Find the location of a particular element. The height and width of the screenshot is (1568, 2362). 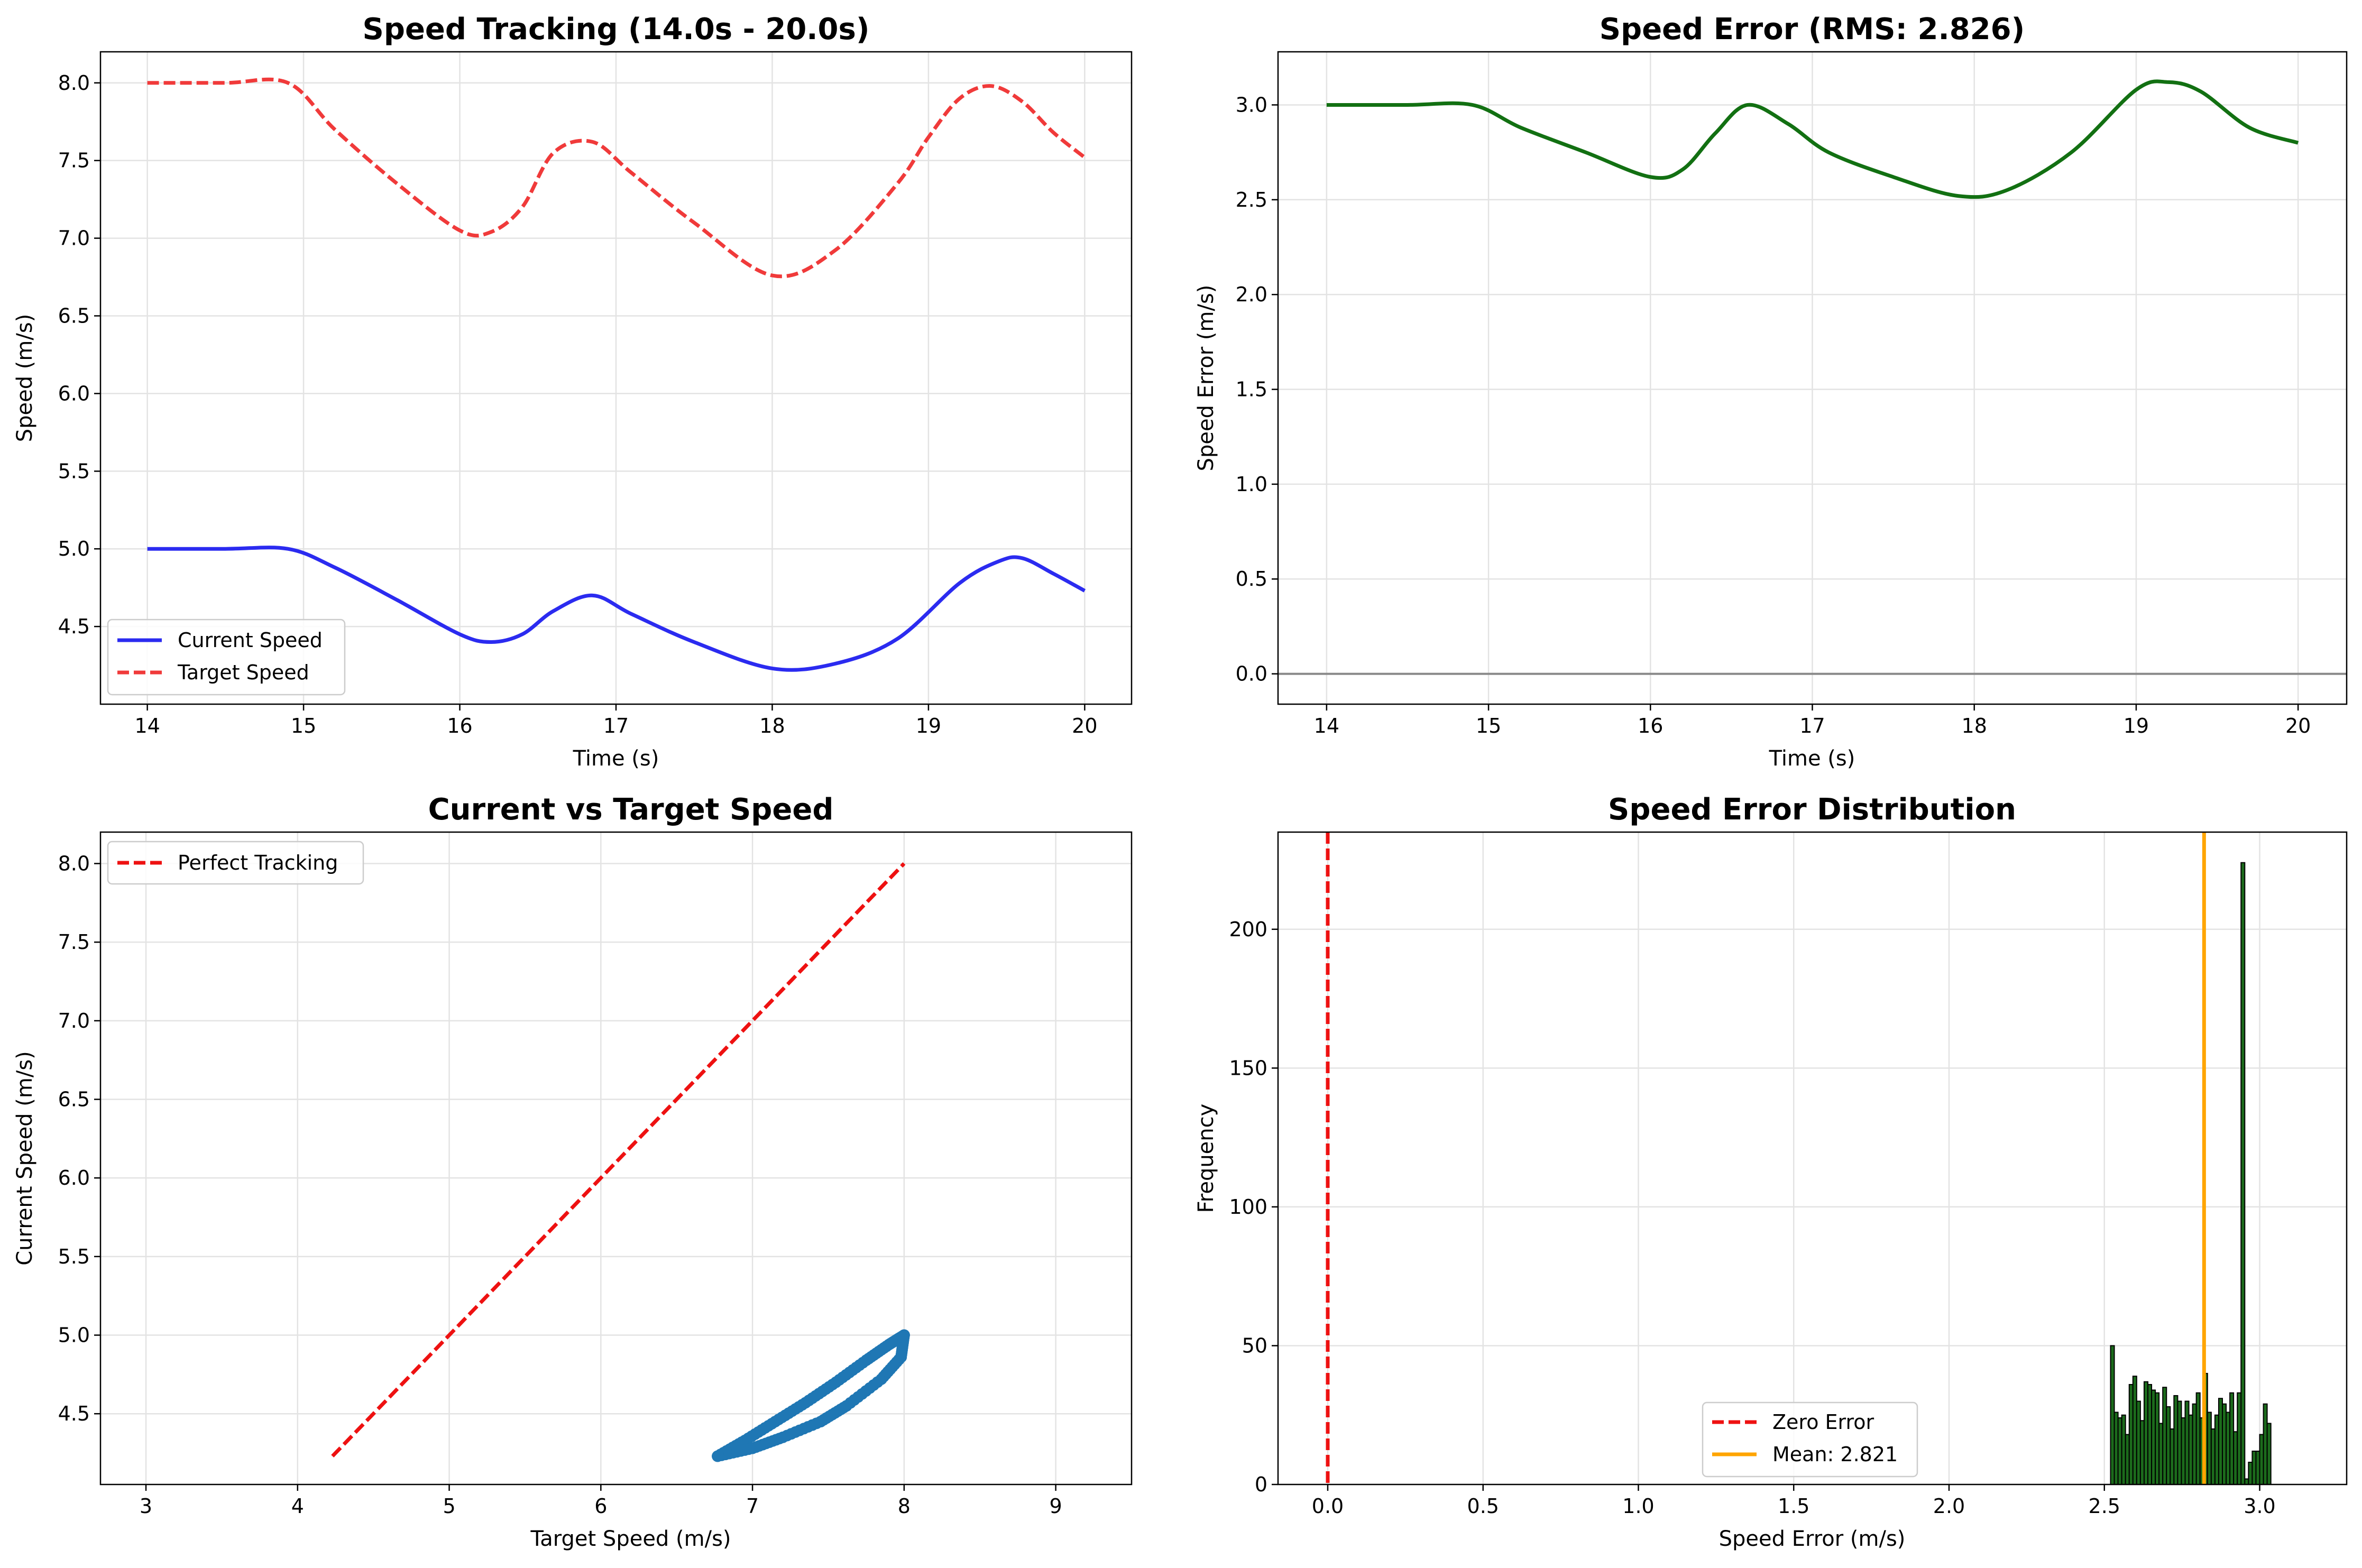

x-tick-label: 6 is located at coordinates (601, 1506).